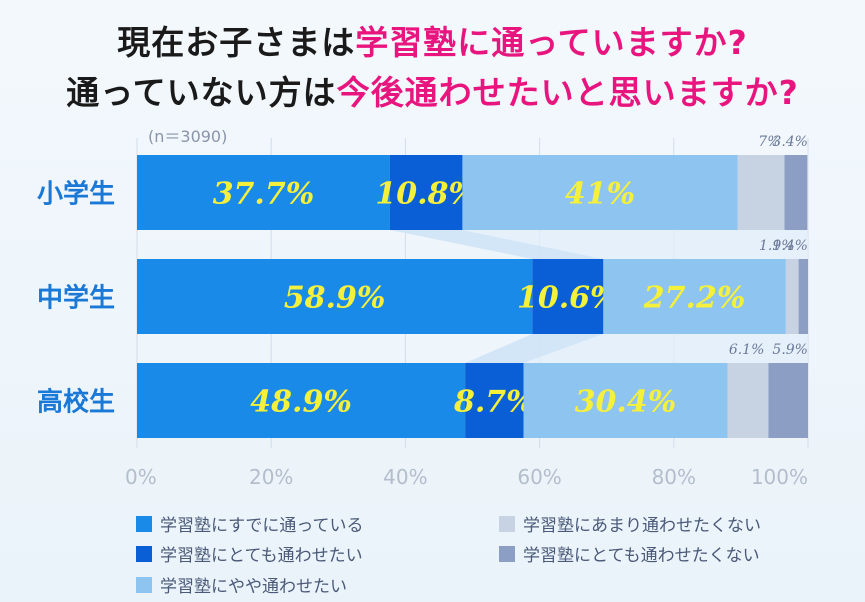  What do you see at coordinates (201, 92) in the screenshot?
I see `title-line-2-text: 通っていない方は` at bounding box center [201, 92].